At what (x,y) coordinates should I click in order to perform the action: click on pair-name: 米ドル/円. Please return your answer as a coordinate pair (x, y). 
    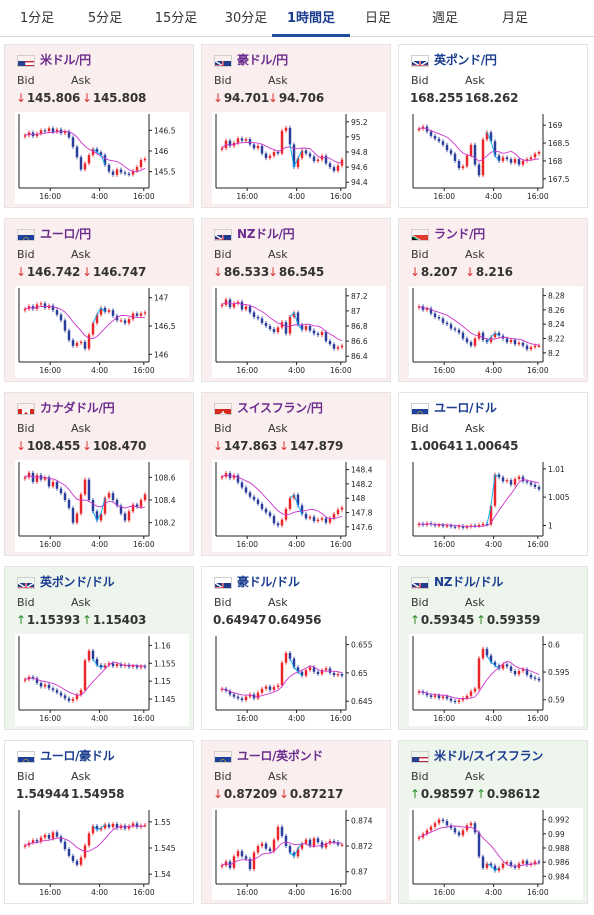
    Looking at the image, I should click on (65, 60).